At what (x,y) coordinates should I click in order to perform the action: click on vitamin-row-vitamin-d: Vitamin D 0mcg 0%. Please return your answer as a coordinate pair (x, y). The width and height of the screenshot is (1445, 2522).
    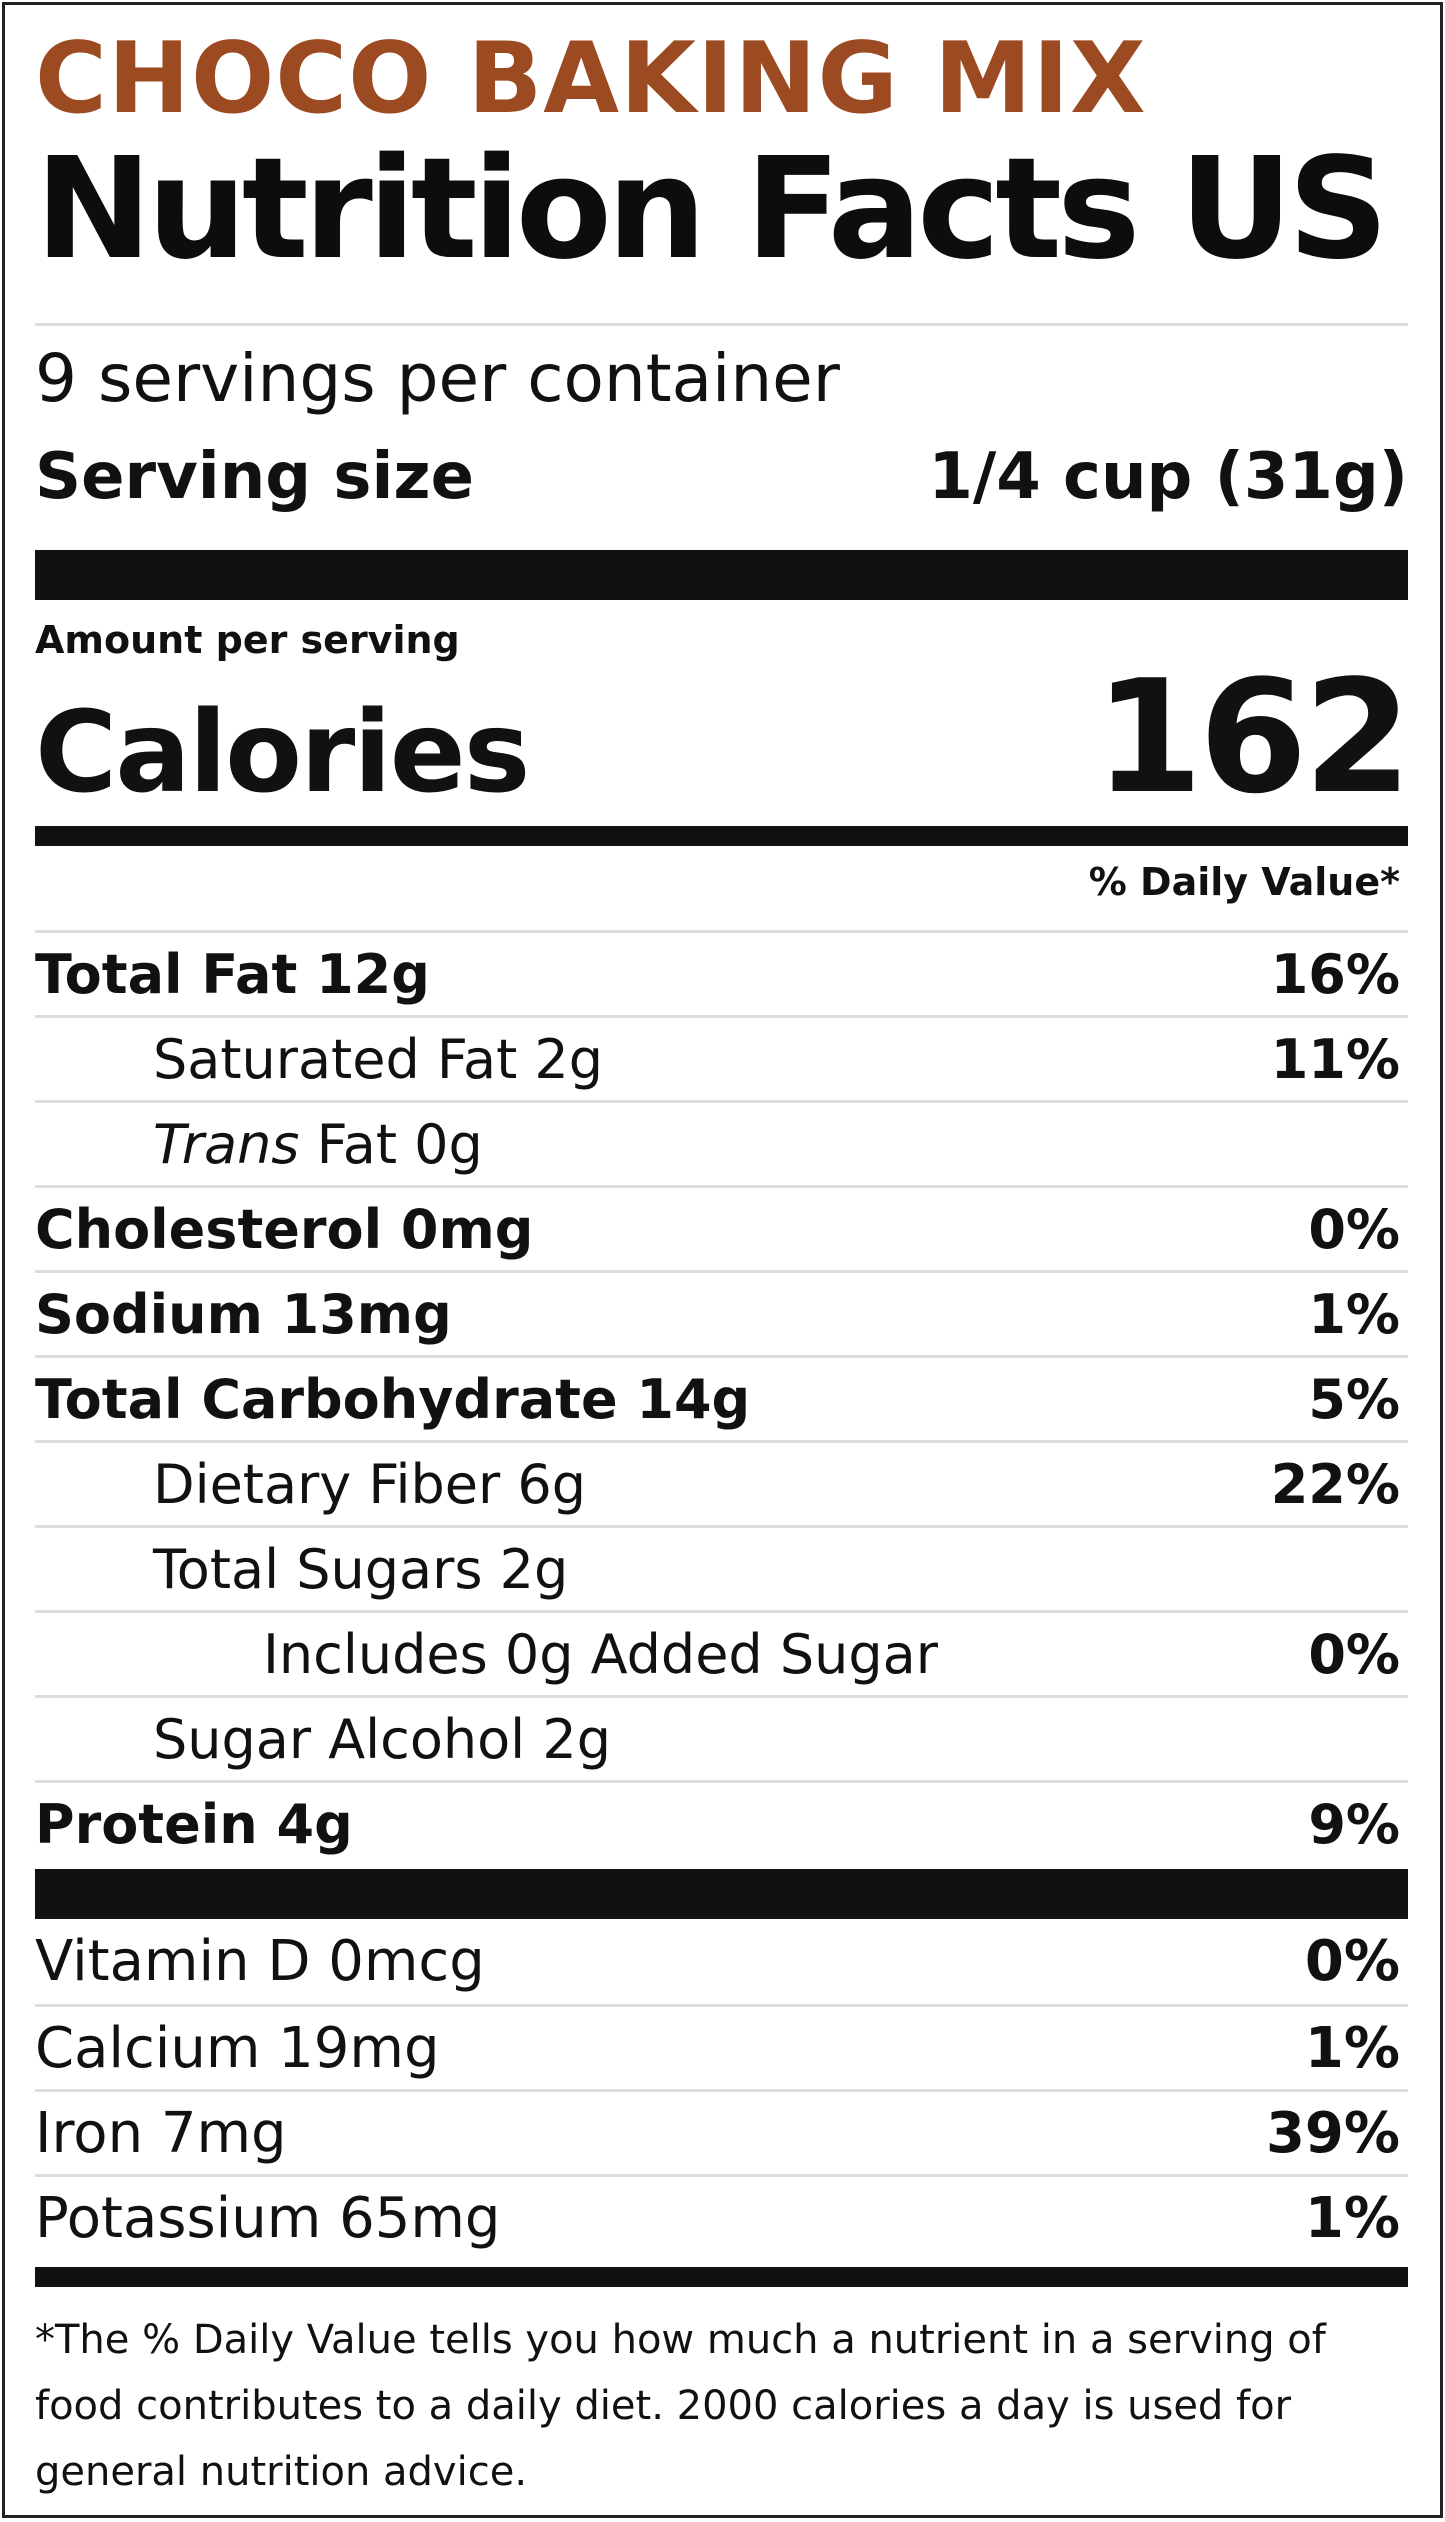
    Looking at the image, I should click on (721, 1961).